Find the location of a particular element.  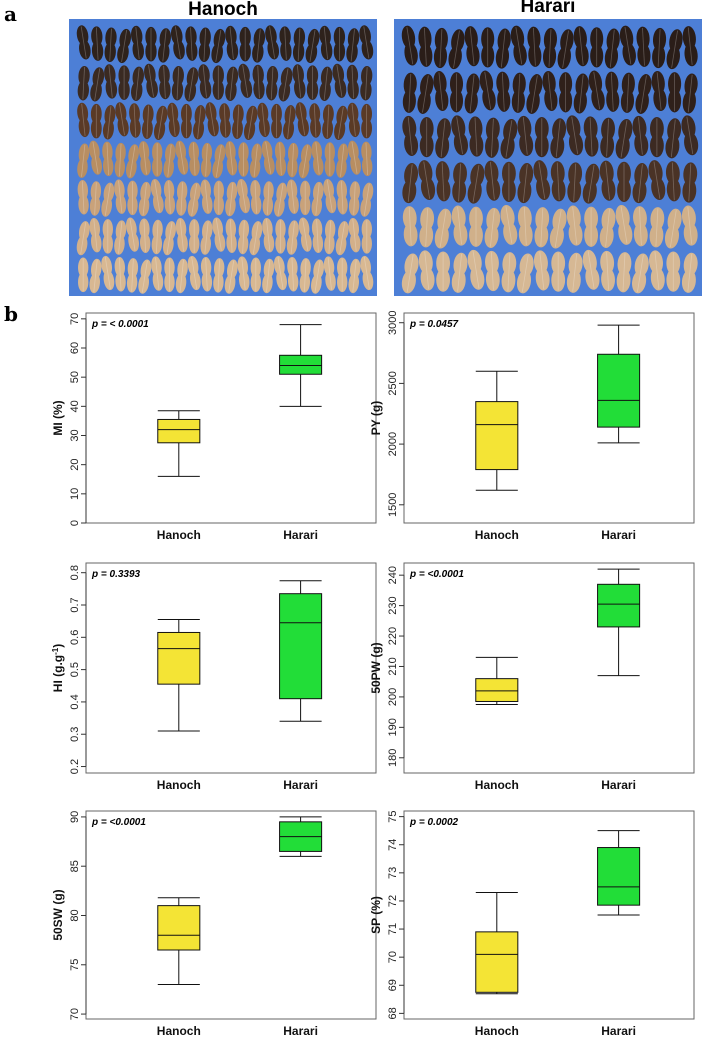

y-tick-label: 60 is located at coordinates (75, 348).